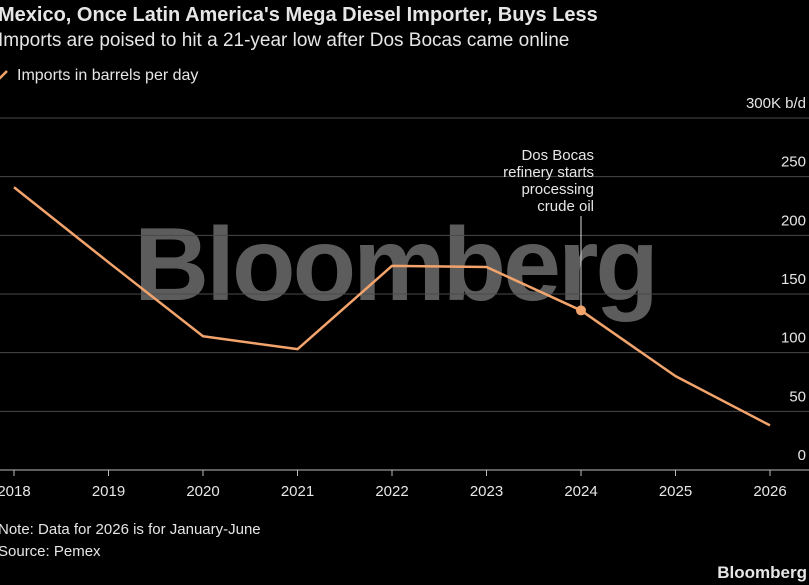 The image size is (809, 585). Describe the element at coordinates (50, 551) in the screenshot. I see `source: Source: Pemex` at that location.